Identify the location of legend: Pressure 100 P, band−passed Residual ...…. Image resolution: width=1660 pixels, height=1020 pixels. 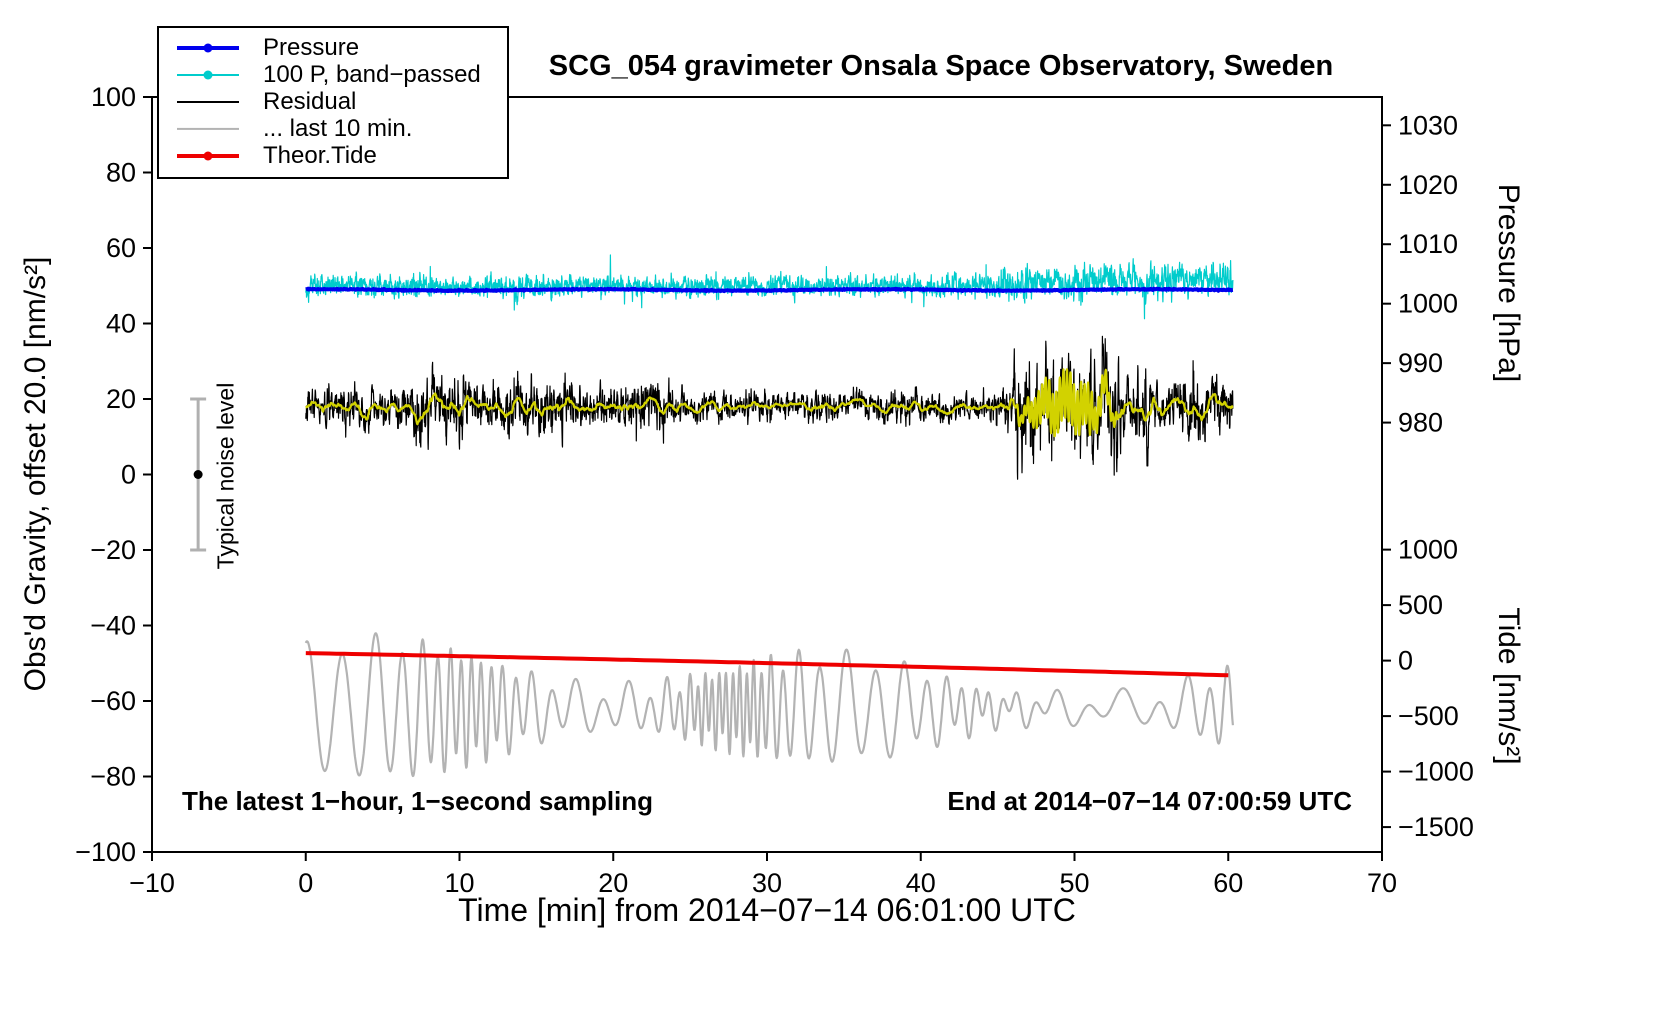
(333, 102).